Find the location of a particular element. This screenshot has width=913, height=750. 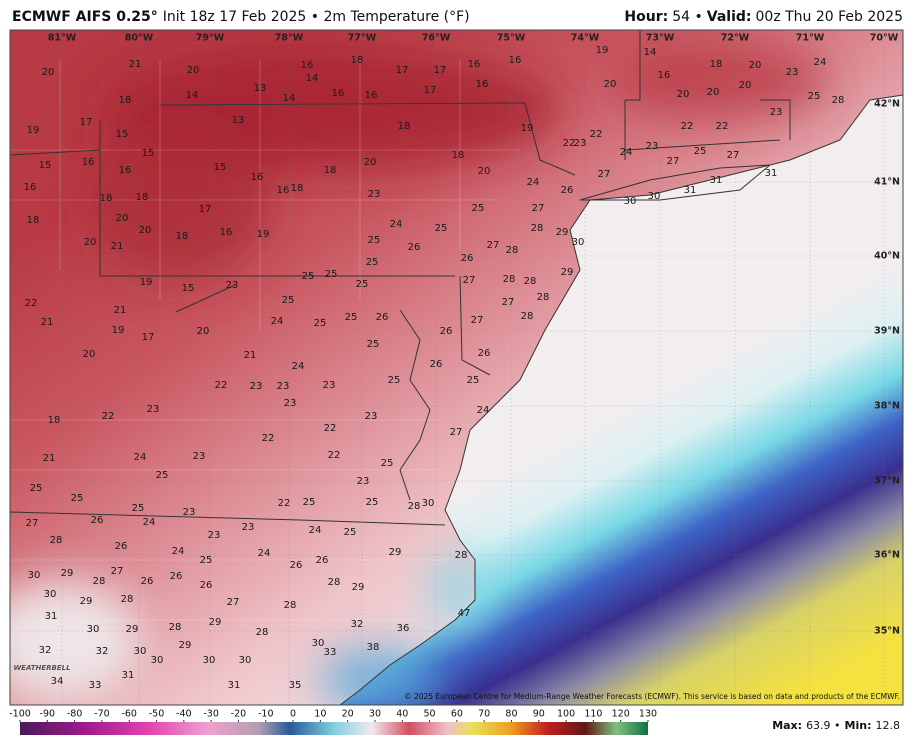

logo: WEATHERBELL is located at coordinates (41, 668).